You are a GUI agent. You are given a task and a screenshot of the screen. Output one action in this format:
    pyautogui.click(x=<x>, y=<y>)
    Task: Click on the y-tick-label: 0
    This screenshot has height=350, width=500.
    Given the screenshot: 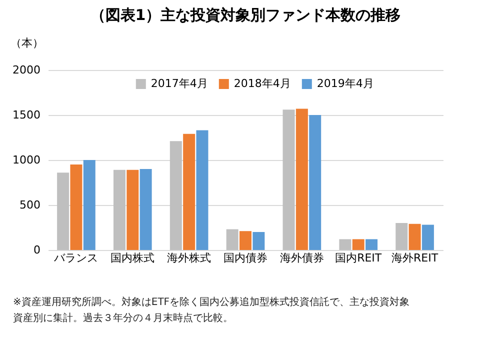 What is the action you would take?
    pyautogui.click(x=37, y=250)
    